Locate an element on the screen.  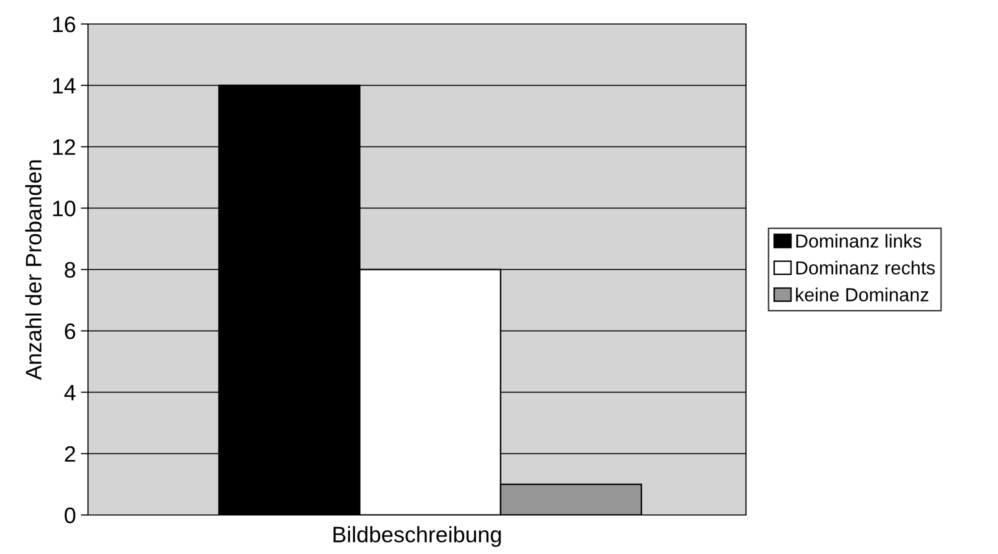
y-tick-label: 8 is located at coordinates (70, 270).